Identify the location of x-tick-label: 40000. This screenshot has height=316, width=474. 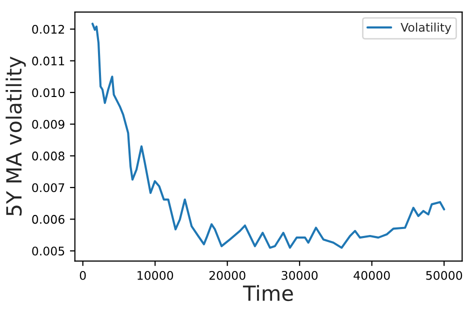
(372, 275).